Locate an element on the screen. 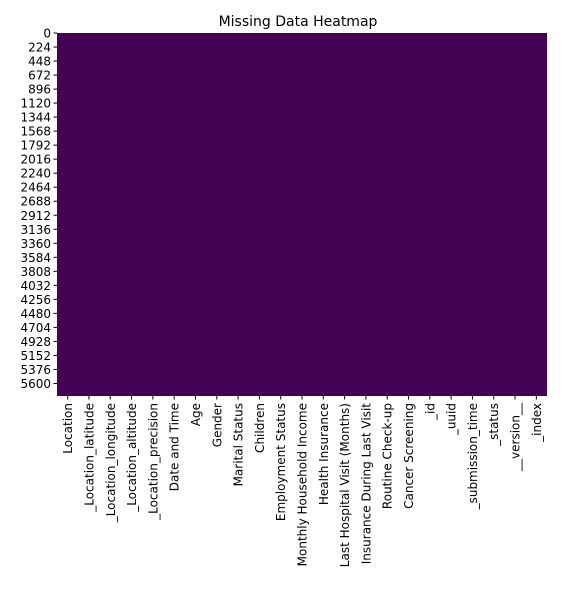 This screenshot has height=611, width=561. y-tick-label: 4704 is located at coordinates (35, 328).